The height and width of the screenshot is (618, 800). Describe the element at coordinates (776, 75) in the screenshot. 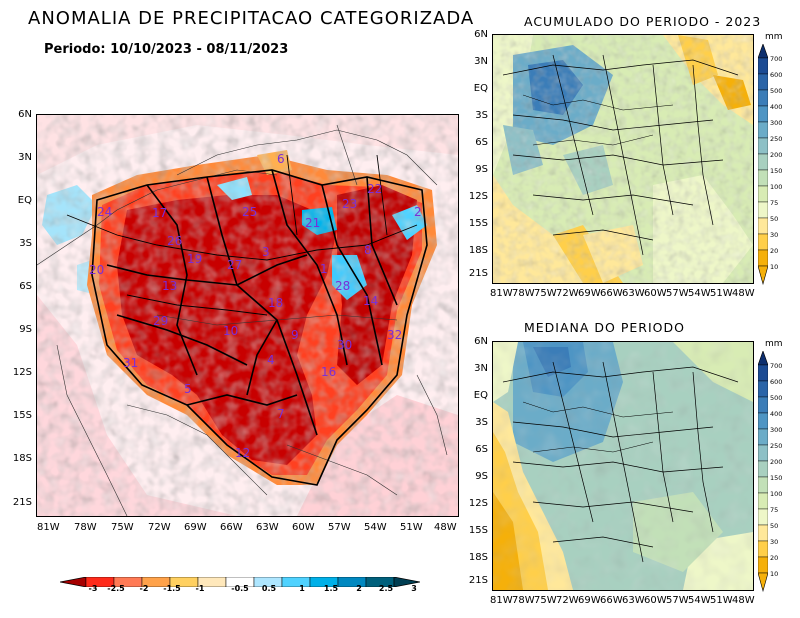

I see `colorbar-v-label: 600` at that location.